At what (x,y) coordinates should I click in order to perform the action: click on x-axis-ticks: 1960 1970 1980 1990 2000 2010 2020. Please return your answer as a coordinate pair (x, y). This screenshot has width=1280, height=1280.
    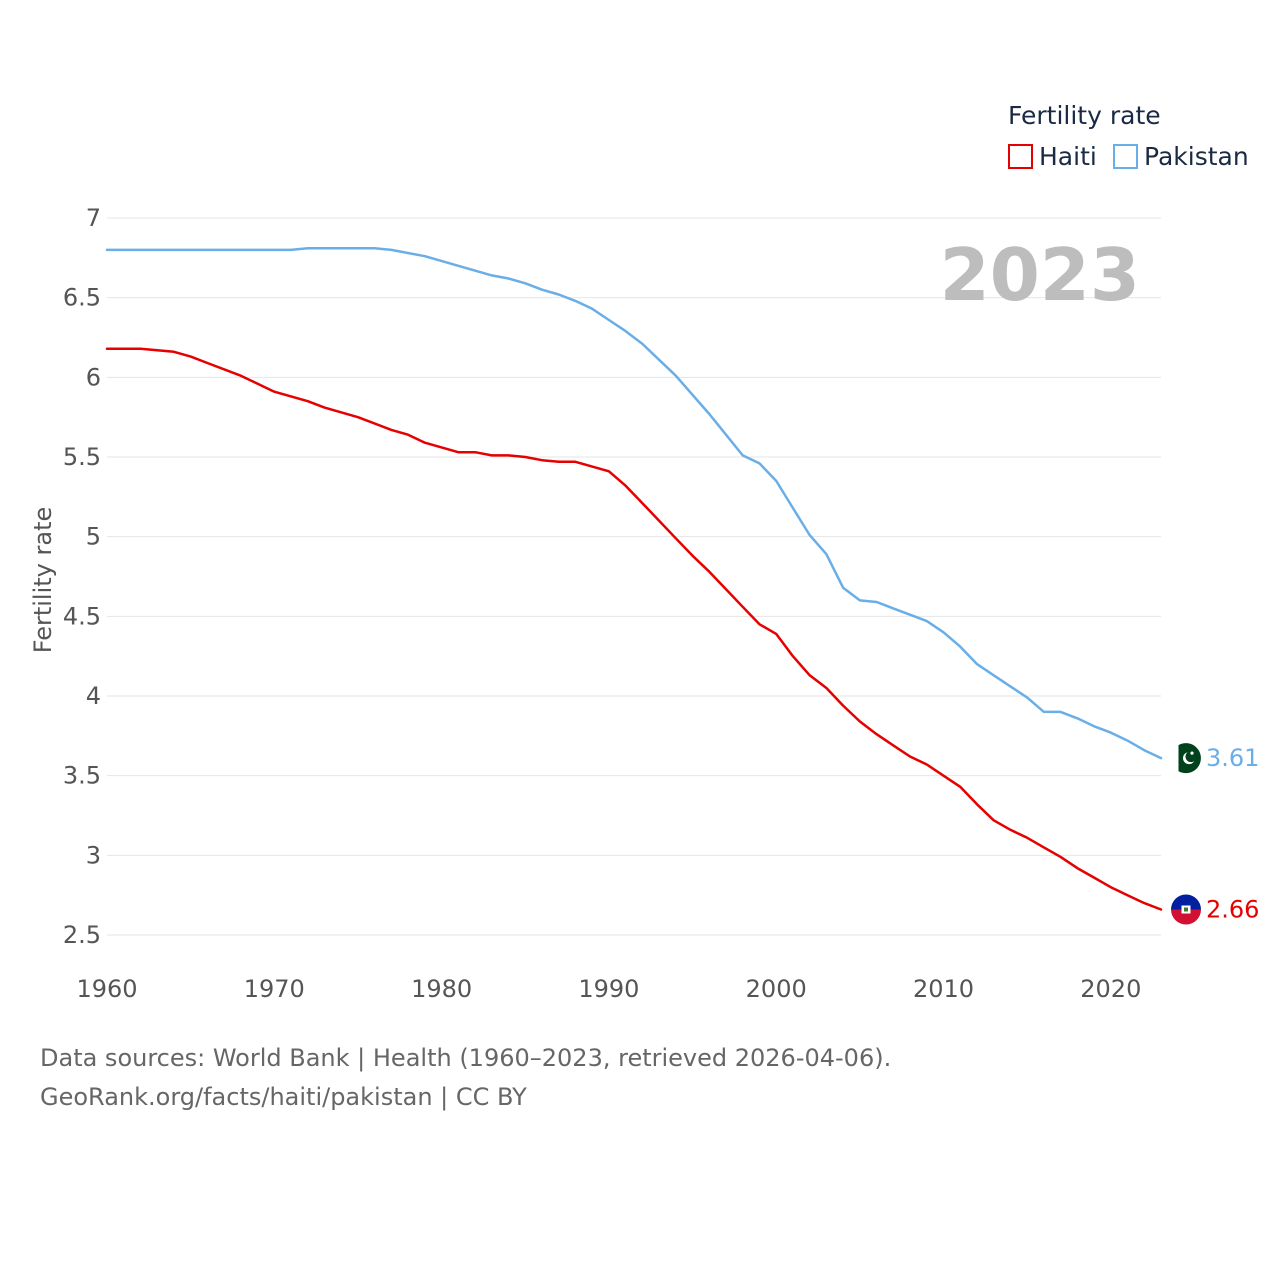
    Looking at the image, I should click on (608, 989).